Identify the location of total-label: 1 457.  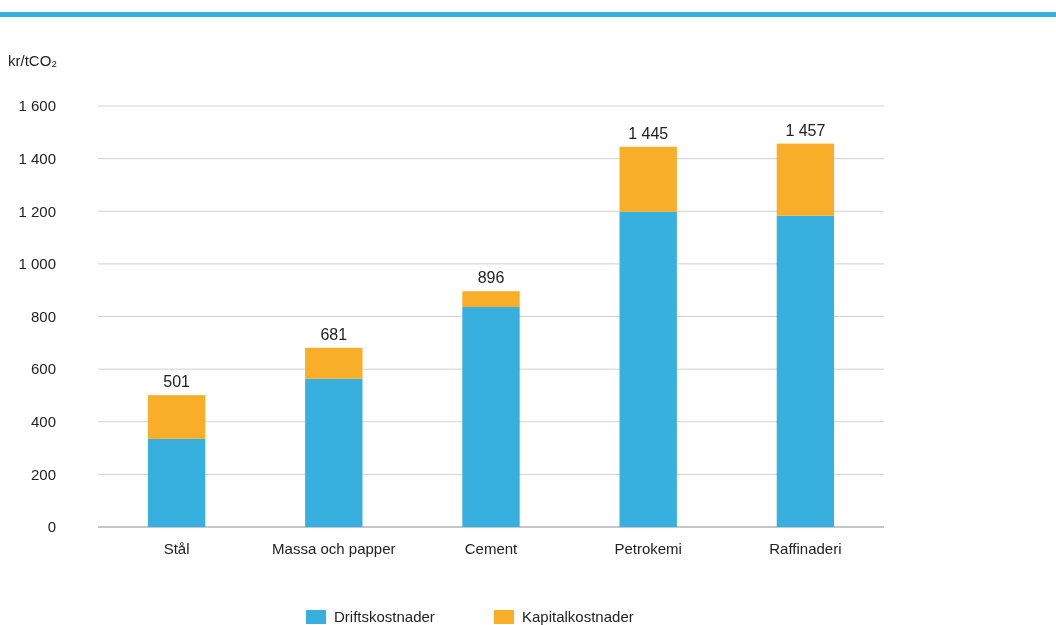
(805, 130).